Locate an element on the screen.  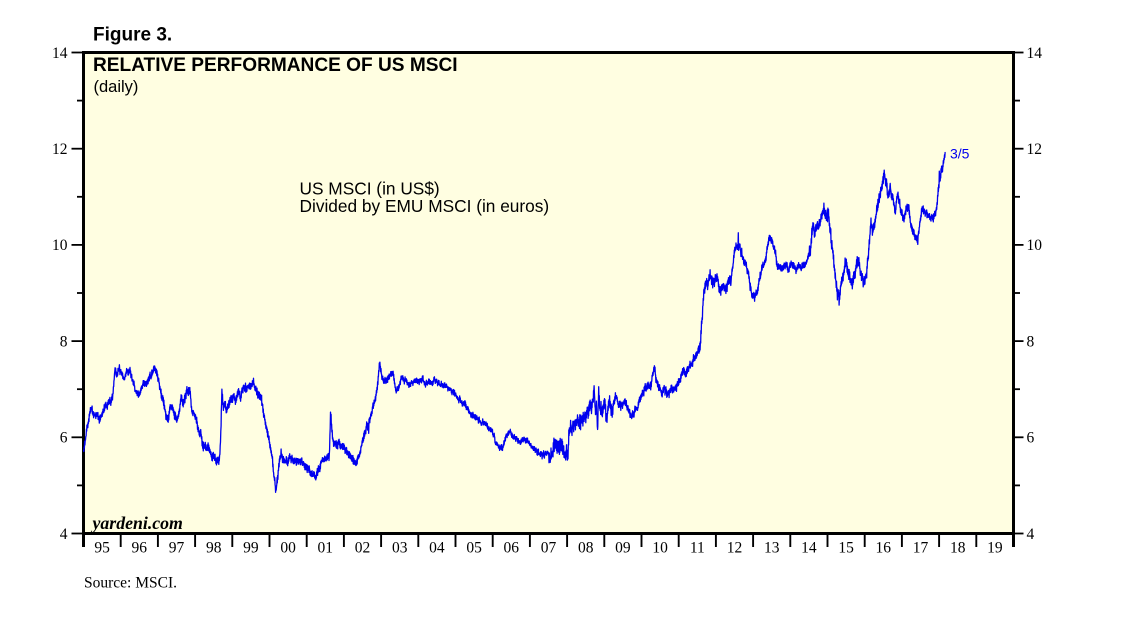
svg-text: 96 is located at coordinates (140, 548).